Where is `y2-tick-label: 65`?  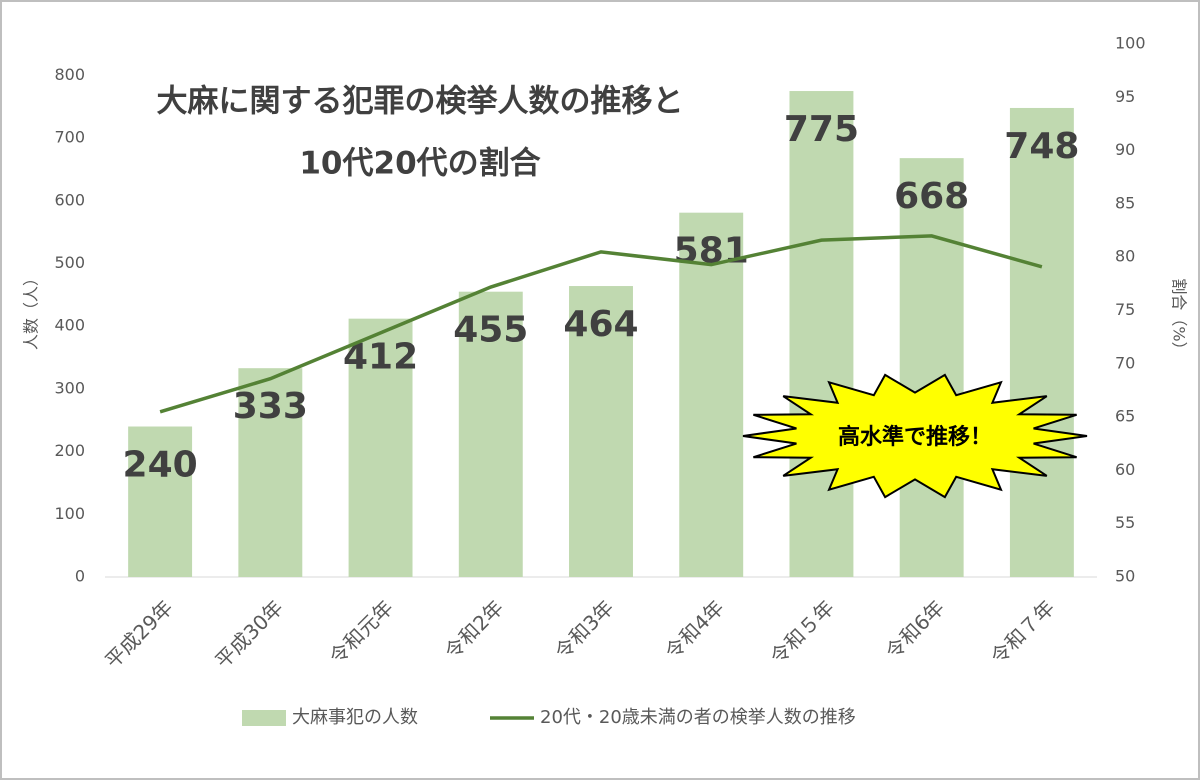 y2-tick-label: 65 is located at coordinates (1125, 416).